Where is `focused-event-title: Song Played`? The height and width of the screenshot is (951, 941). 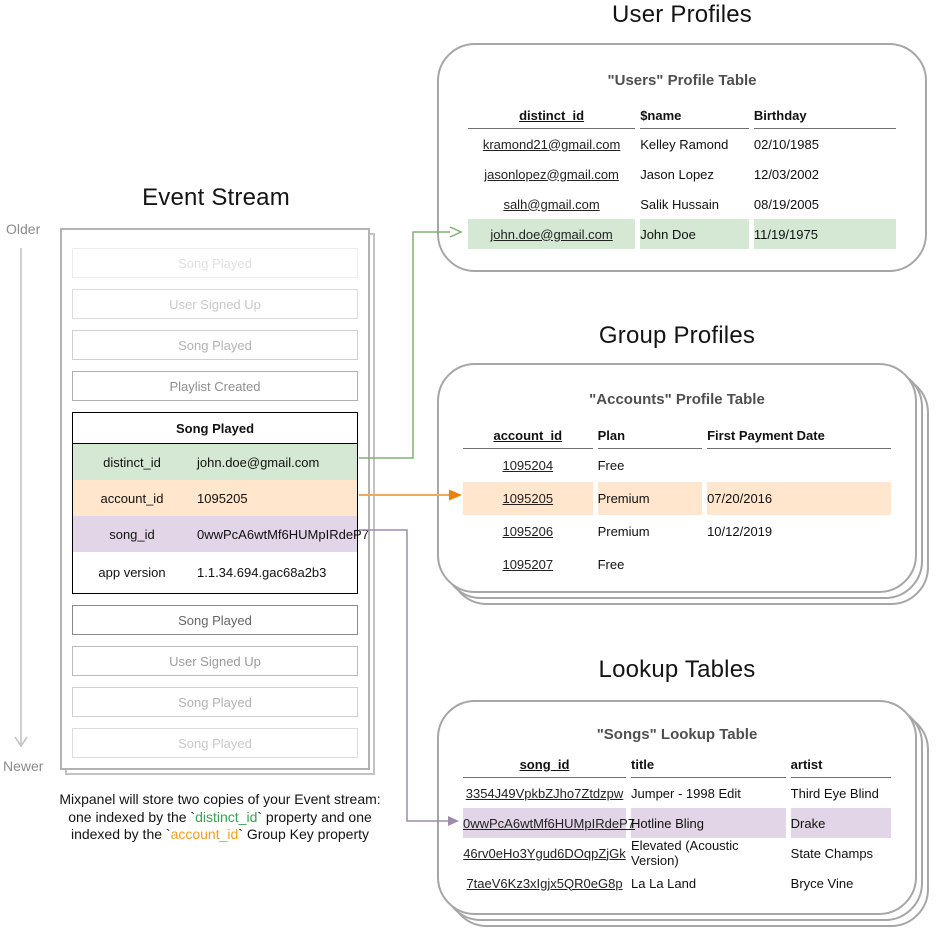 focused-event-title: Song Played is located at coordinates (215, 428).